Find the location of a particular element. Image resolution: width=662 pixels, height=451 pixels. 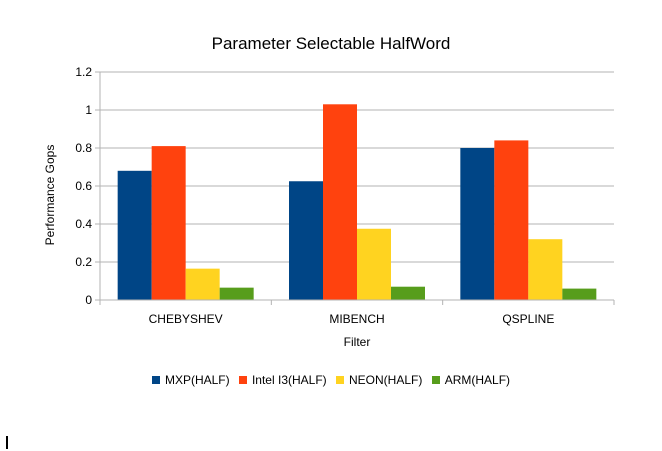

y-axis-label: Performance Gops is located at coordinates (50, 195).